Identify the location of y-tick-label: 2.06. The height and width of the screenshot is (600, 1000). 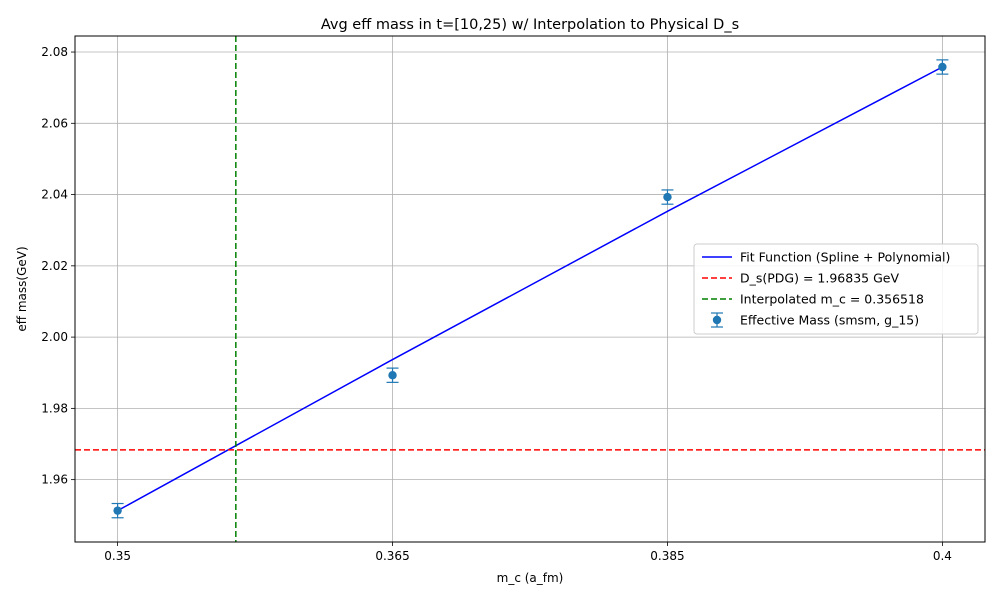
(54, 123).